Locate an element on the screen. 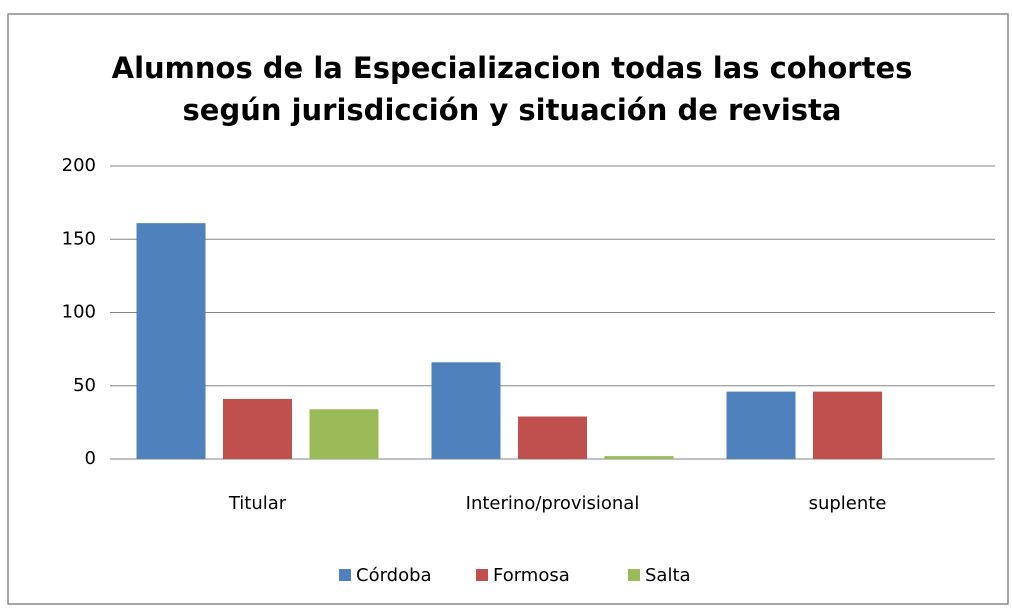  y-tick-label: 0 is located at coordinates (90, 458).